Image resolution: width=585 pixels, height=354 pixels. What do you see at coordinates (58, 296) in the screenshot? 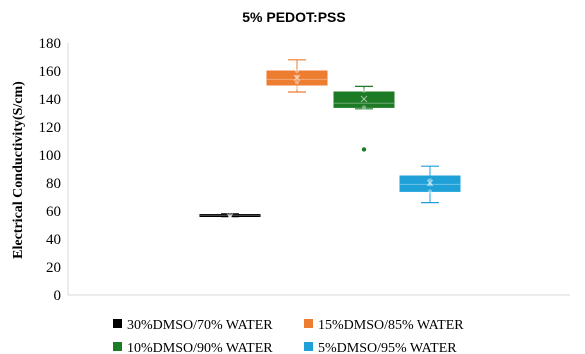
I see `y-tick-label: 0` at bounding box center [58, 296].